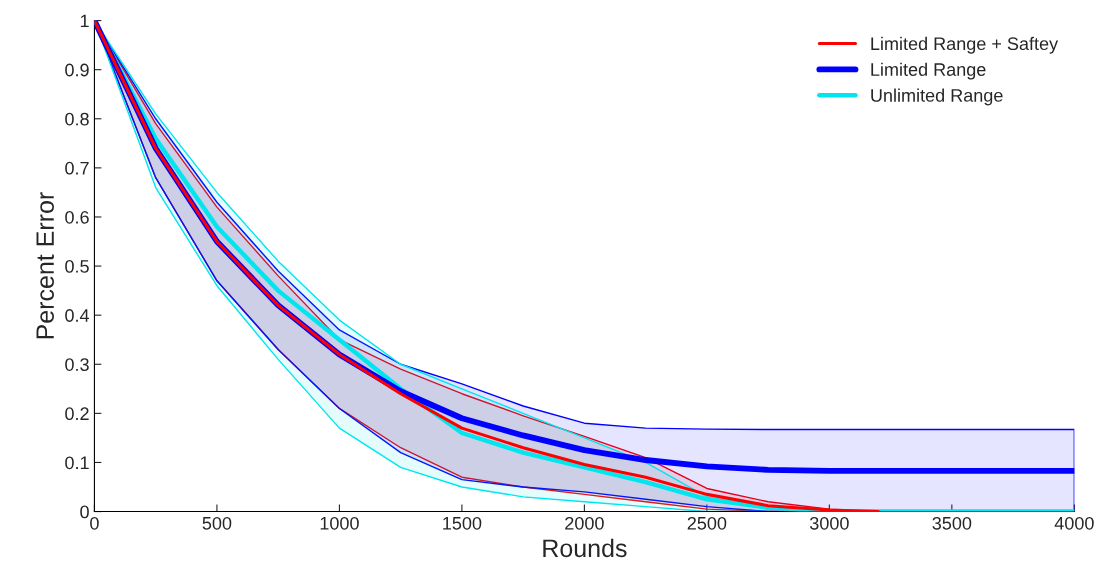  I want to click on x-tick-label: 2500, so click(707, 523).